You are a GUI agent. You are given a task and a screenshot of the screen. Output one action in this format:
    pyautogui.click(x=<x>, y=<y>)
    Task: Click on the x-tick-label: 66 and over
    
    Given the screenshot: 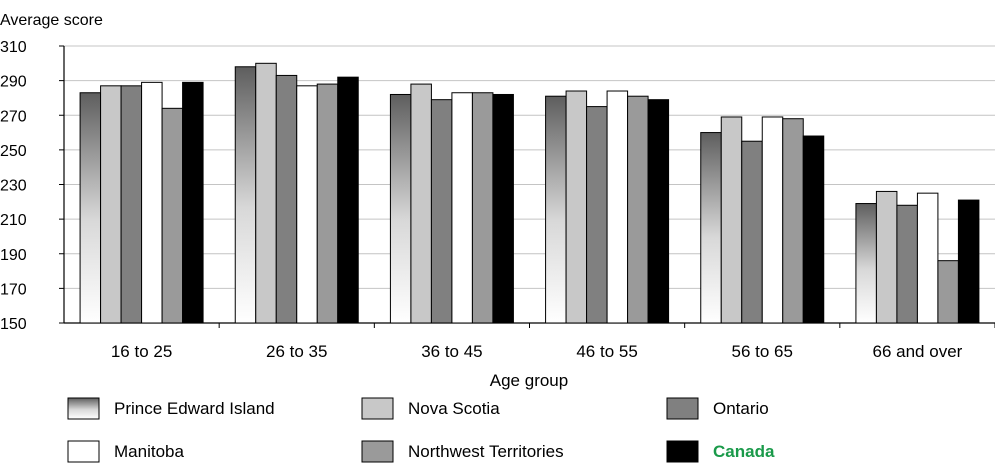 What is the action you would take?
    pyautogui.click(x=918, y=351)
    